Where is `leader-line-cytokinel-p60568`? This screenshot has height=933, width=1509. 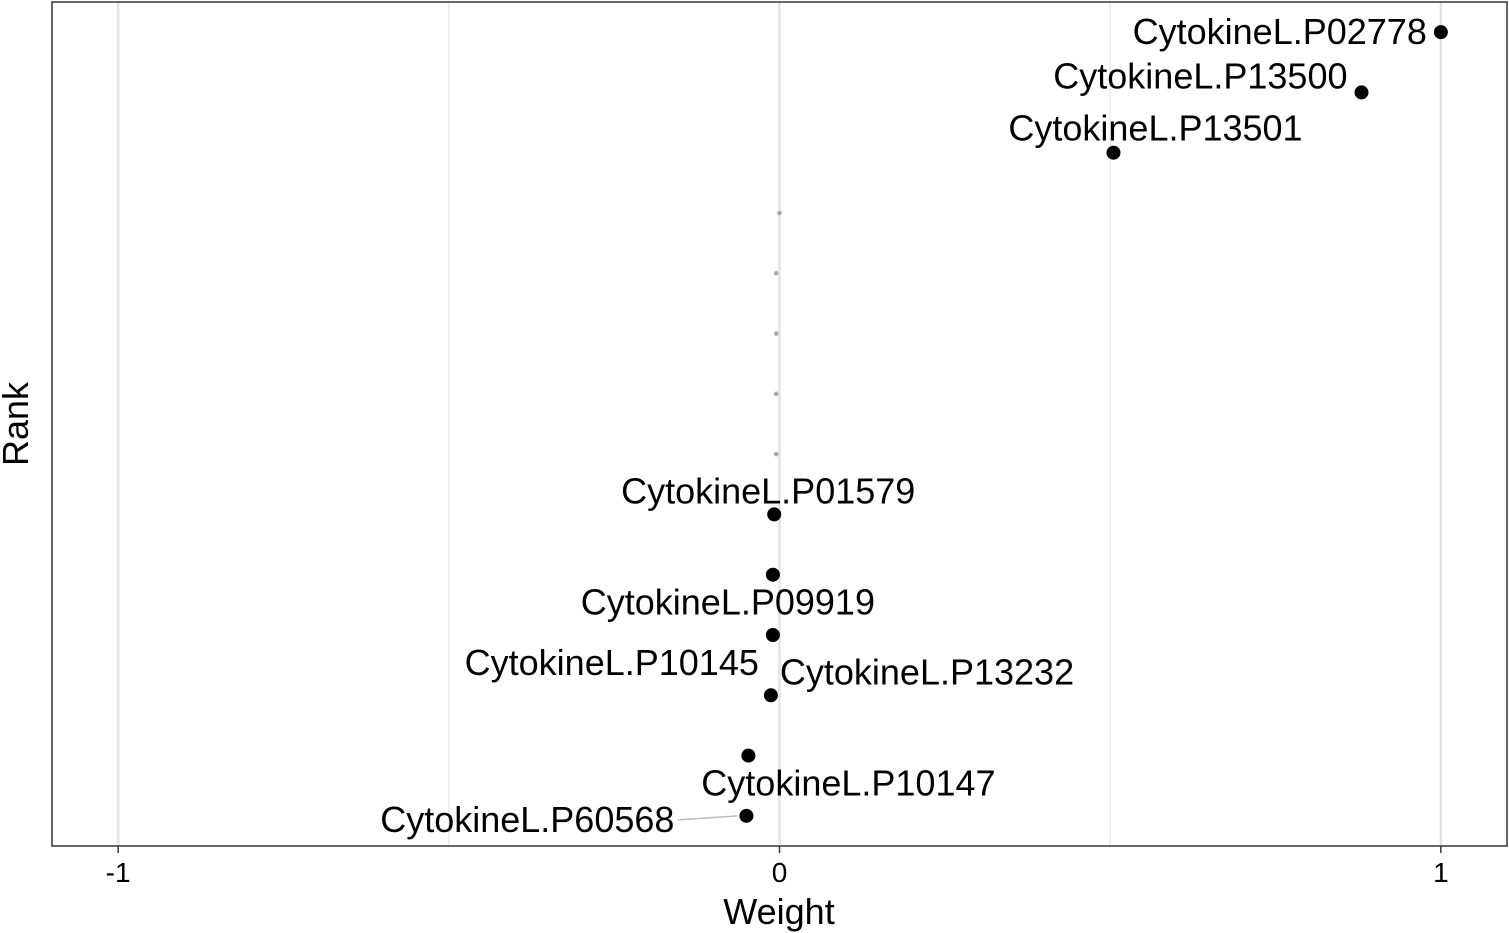
leader-line-cytokinel-p60568 is located at coordinates (708, 818).